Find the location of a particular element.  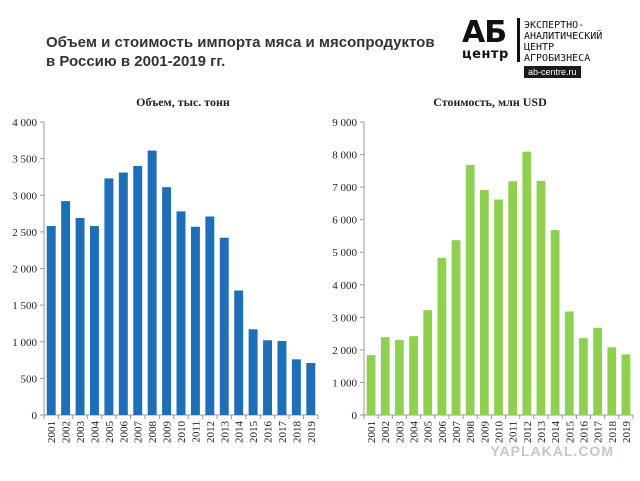

y-tick-label: 5 000 is located at coordinates (344, 253).